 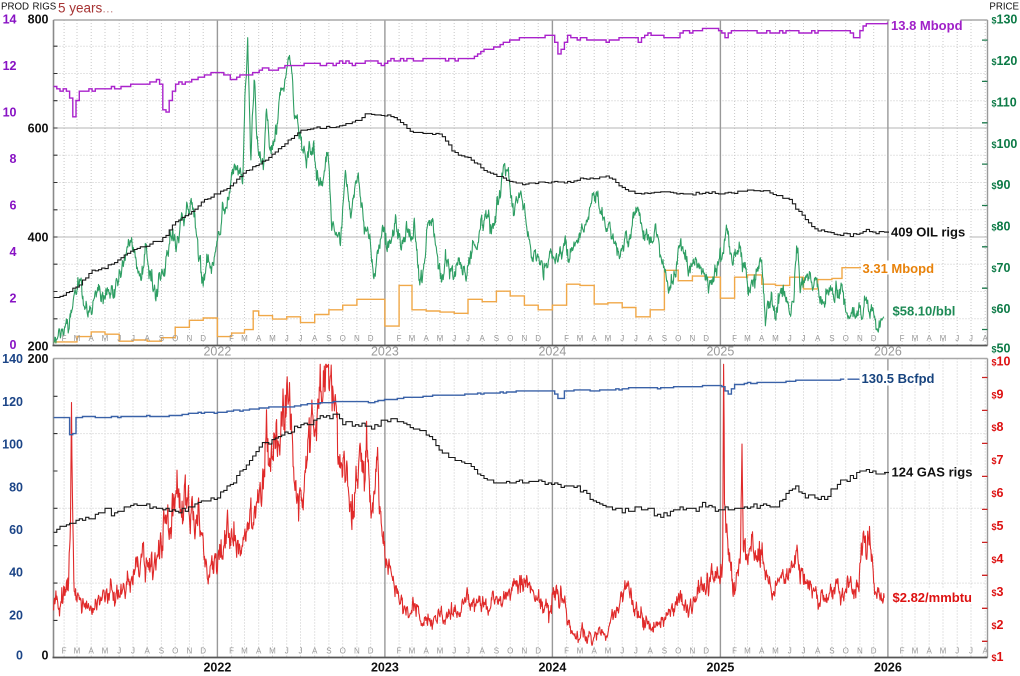 I want to click on svg-text: $8, so click(x=998, y=427).